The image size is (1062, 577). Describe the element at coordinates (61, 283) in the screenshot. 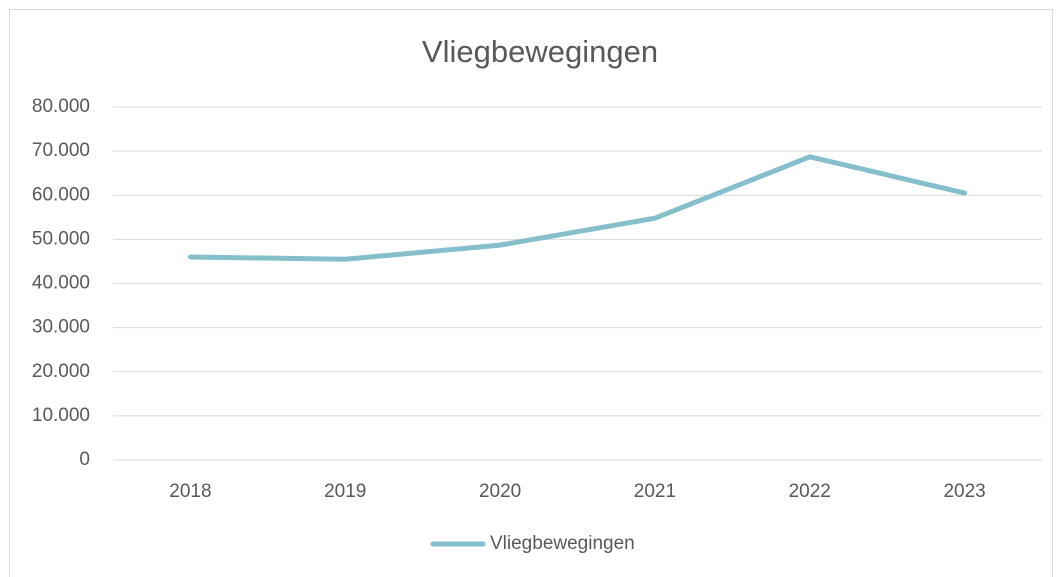

I see `y-tick-label: 40.000` at that location.